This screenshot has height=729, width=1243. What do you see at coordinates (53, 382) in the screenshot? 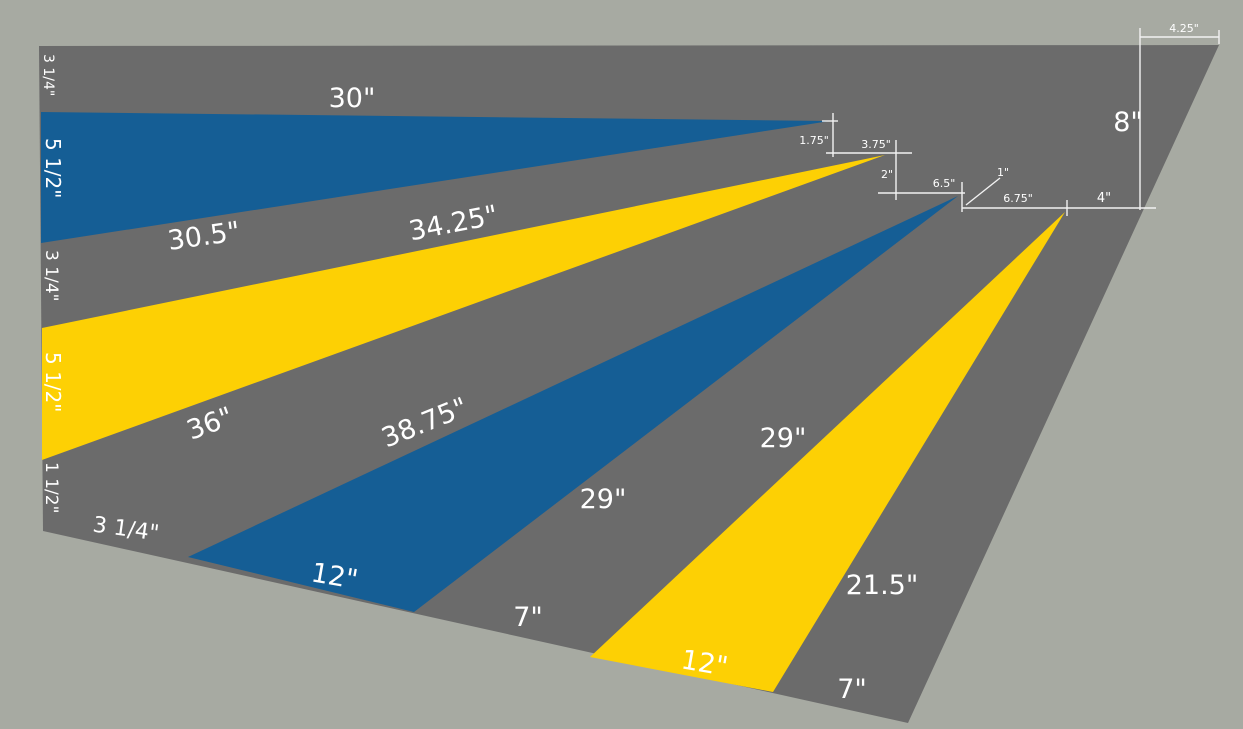
I see `label-left-yellow-width: 5 1/2"` at bounding box center [53, 382].